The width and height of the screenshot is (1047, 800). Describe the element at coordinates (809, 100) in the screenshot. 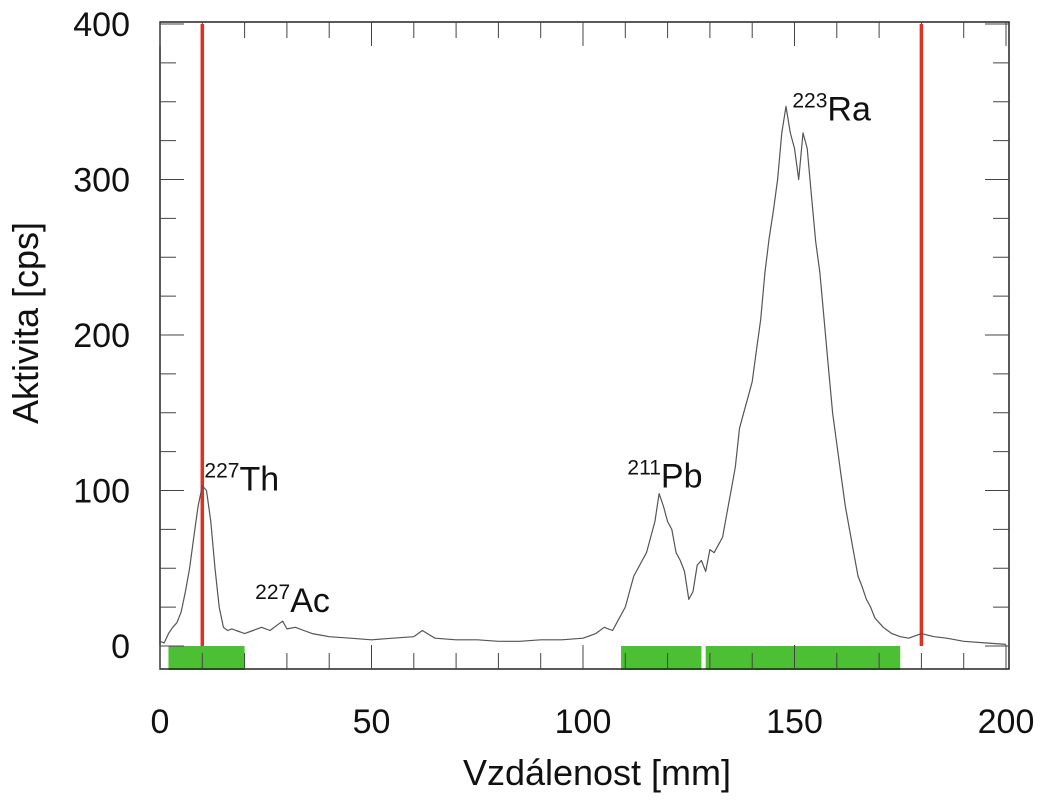

I see `peak-label-superscript: 223` at that location.